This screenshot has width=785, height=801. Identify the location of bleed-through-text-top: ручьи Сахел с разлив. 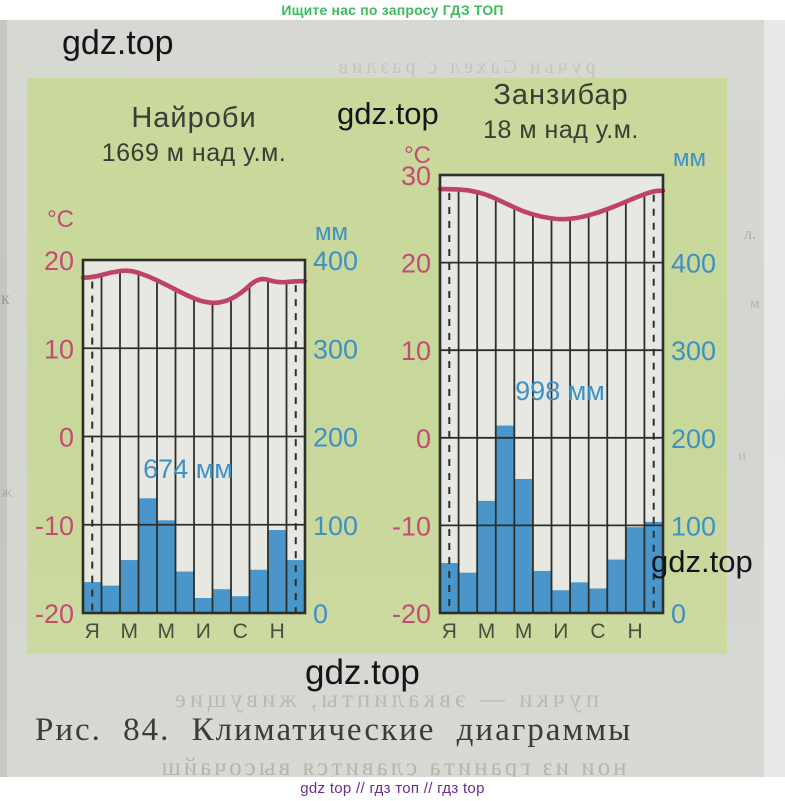
(465, 67).